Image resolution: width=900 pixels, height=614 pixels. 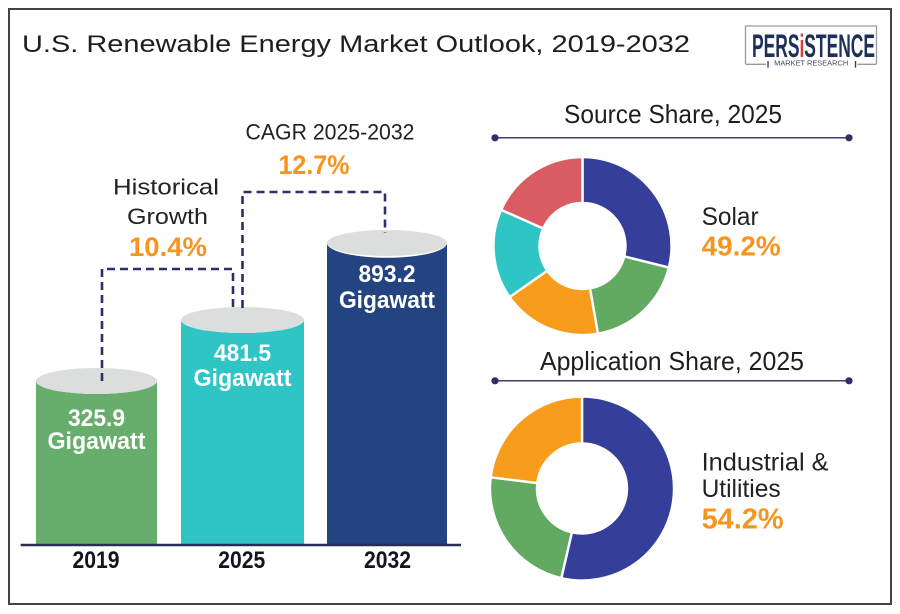 What do you see at coordinates (387, 274) in the screenshot?
I see `svg-text: 893.2` at bounding box center [387, 274].